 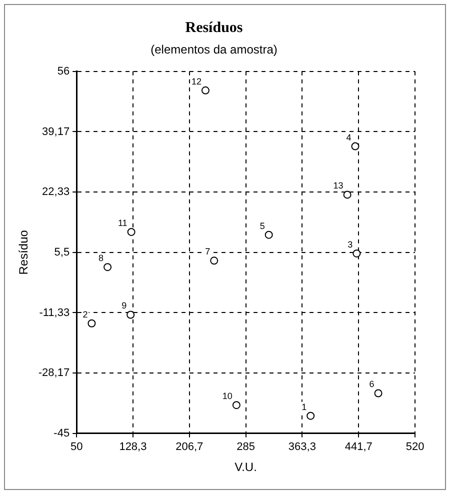 I want to click on annotation: 5, so click(x=262, y=225).